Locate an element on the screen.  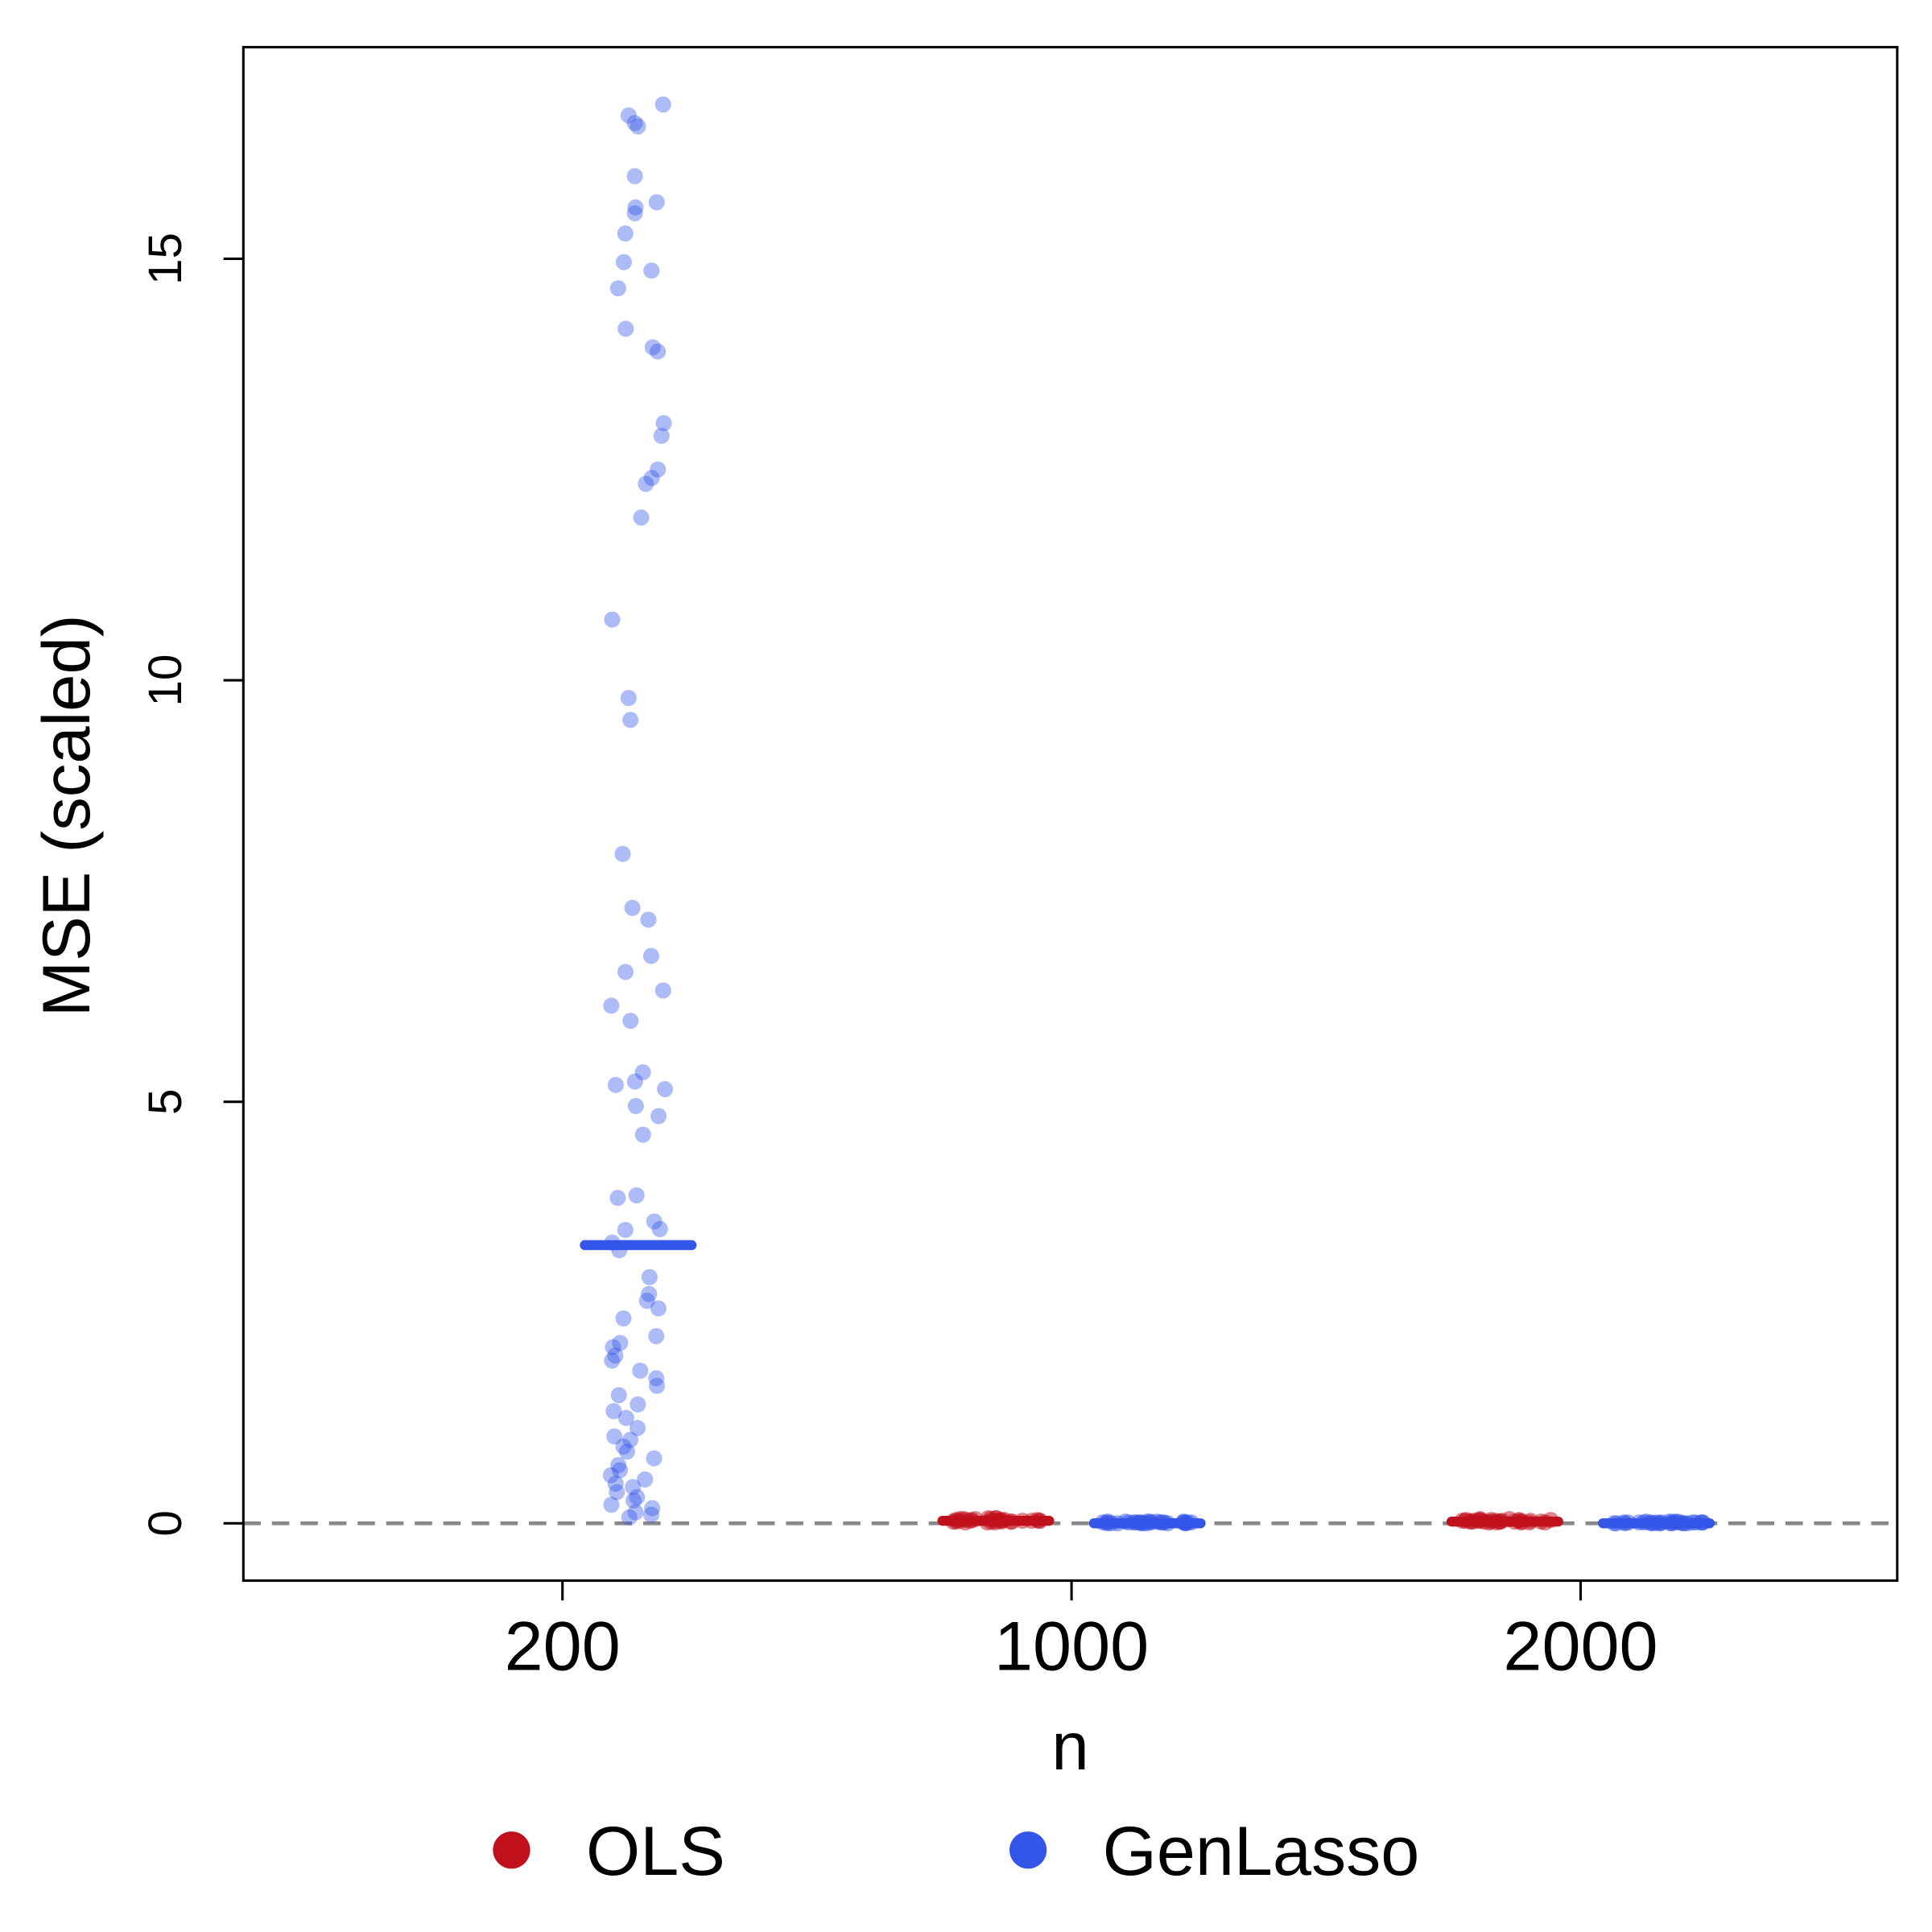
x-tick-label: 2000 is located at coordinates (1580, 1647).